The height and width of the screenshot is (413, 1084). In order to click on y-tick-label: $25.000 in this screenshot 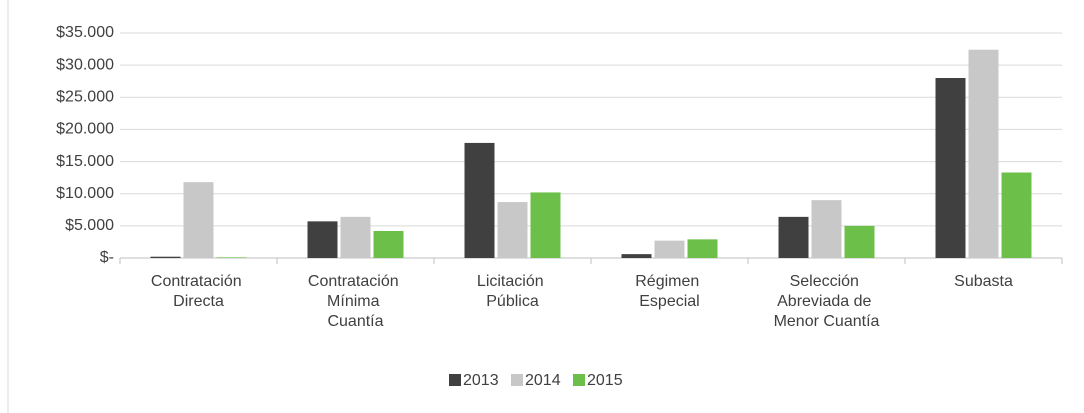, I will do `click(85, 97)`.